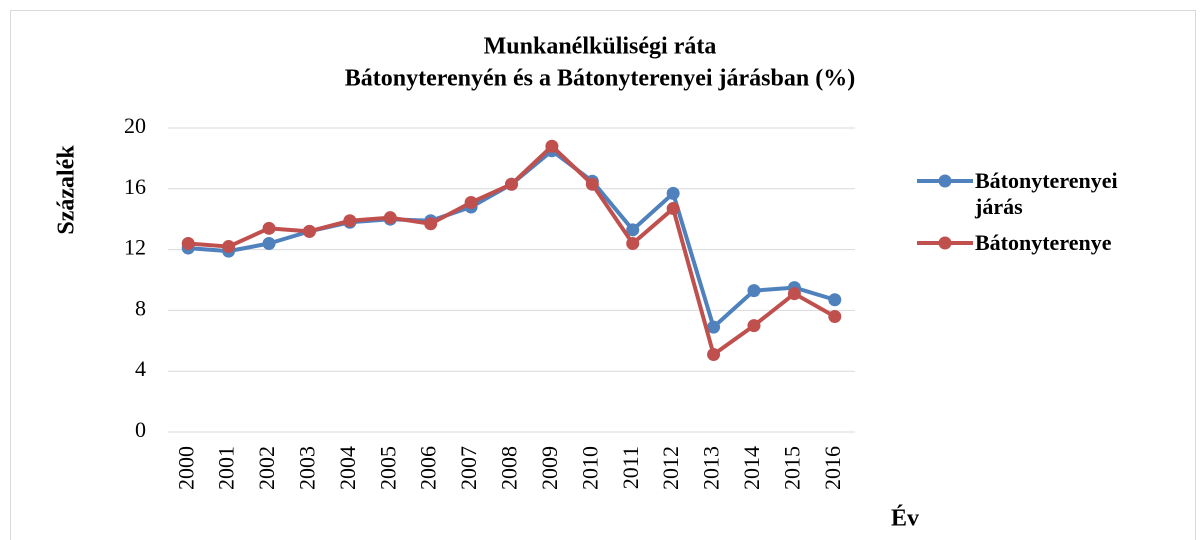 The width and height of the screenshot is (1202, 540). I want to click on x-tick-label: 2005, so click(387, 468).